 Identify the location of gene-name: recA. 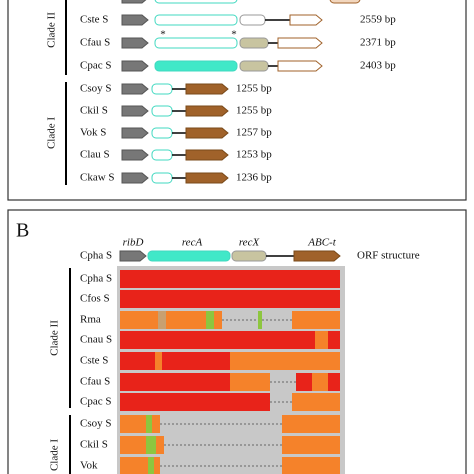
(192, 243).